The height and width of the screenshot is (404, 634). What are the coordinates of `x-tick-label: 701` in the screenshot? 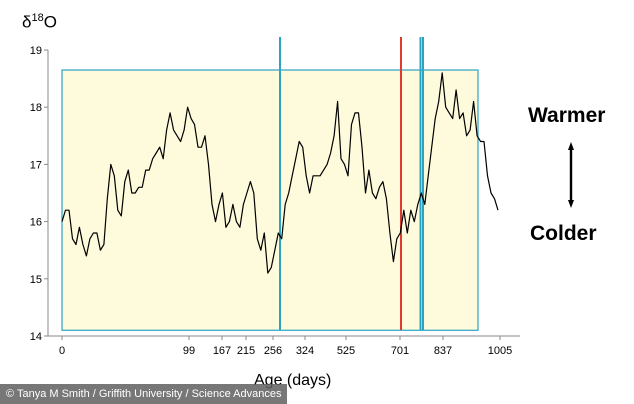 It's located at (400, 351).